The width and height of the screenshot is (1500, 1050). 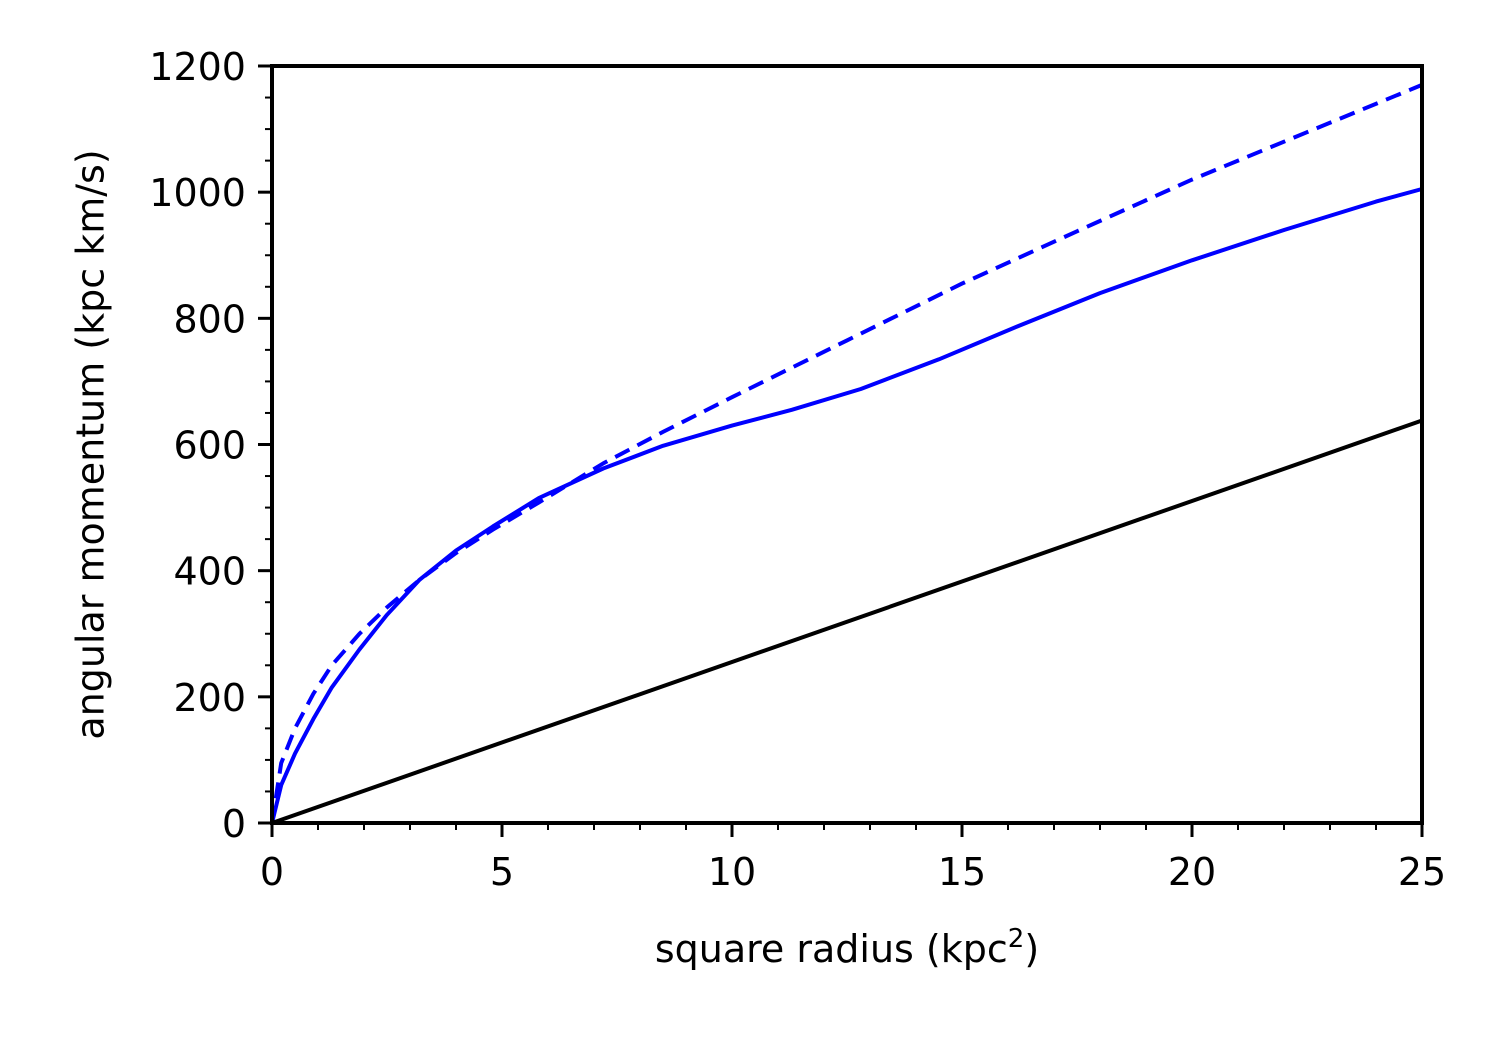 I want to click on y-tick-label: 1200, so click(x=197, y=67).